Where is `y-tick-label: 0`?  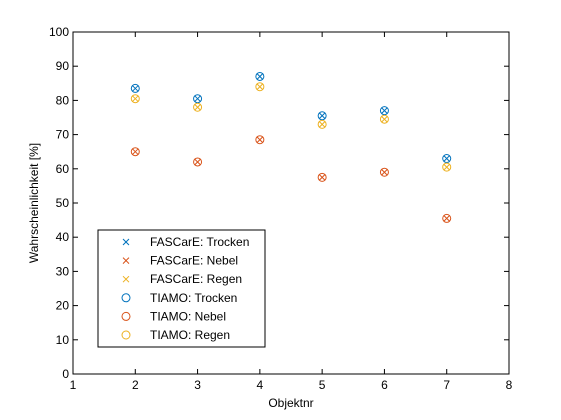 y-tick-label: 0 is located at coordinates (65, 374).